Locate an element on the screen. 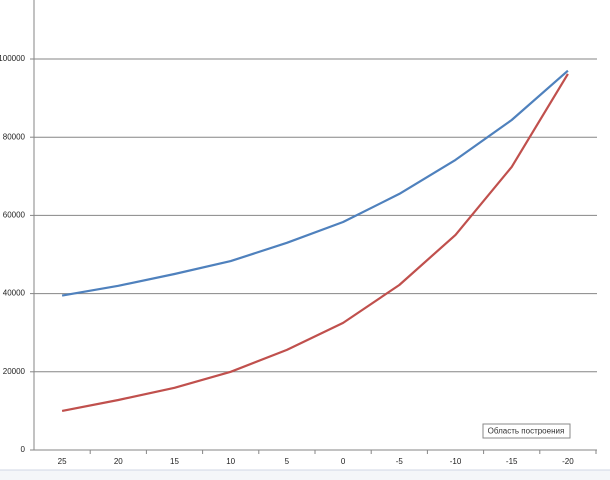 The height and width of the screenshot is (480, 610). y-tick-label: 60000 is located at coordinates (14, 215).